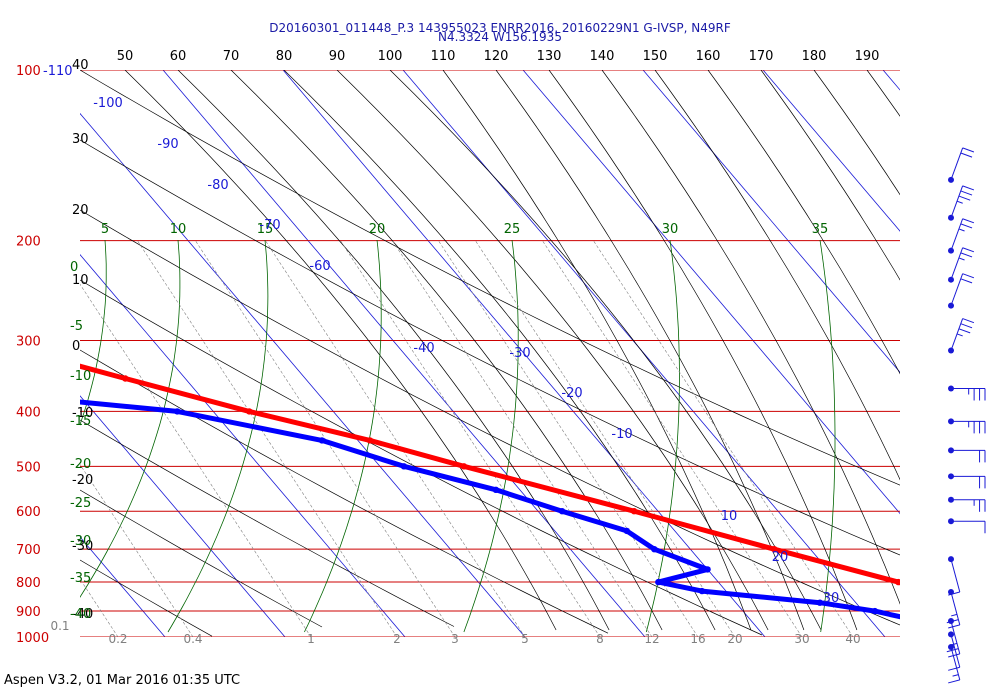  Describe the element at coordinates (80, 503) in the screenshot. I see `left-green-label: -25` at that location.